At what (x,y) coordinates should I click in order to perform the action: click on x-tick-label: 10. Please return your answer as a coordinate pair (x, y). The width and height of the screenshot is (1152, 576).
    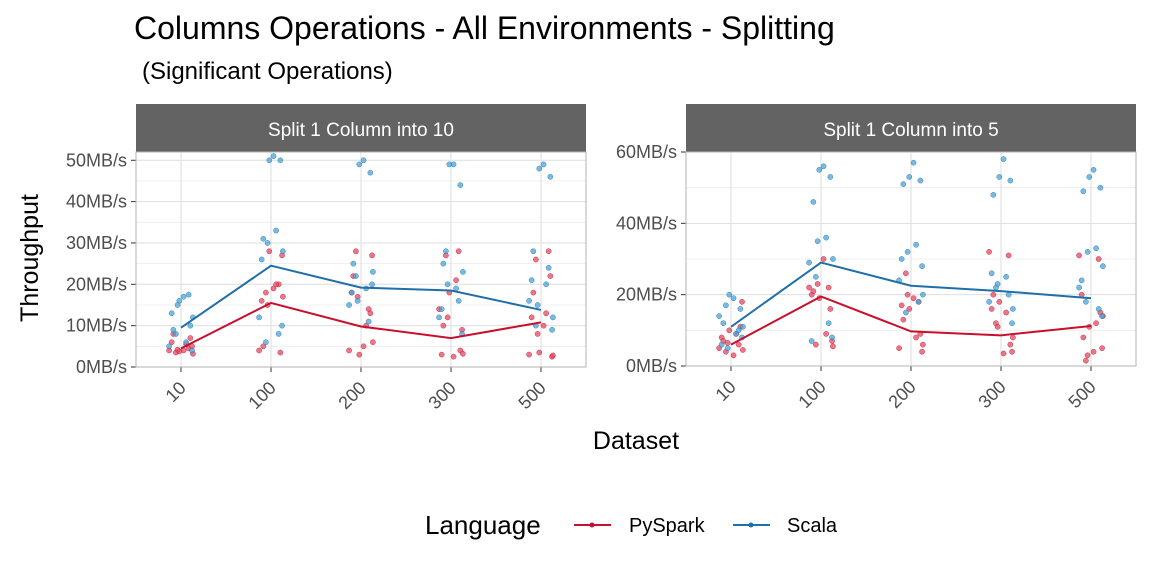
    Looking at the image, I should click on (726, 391).